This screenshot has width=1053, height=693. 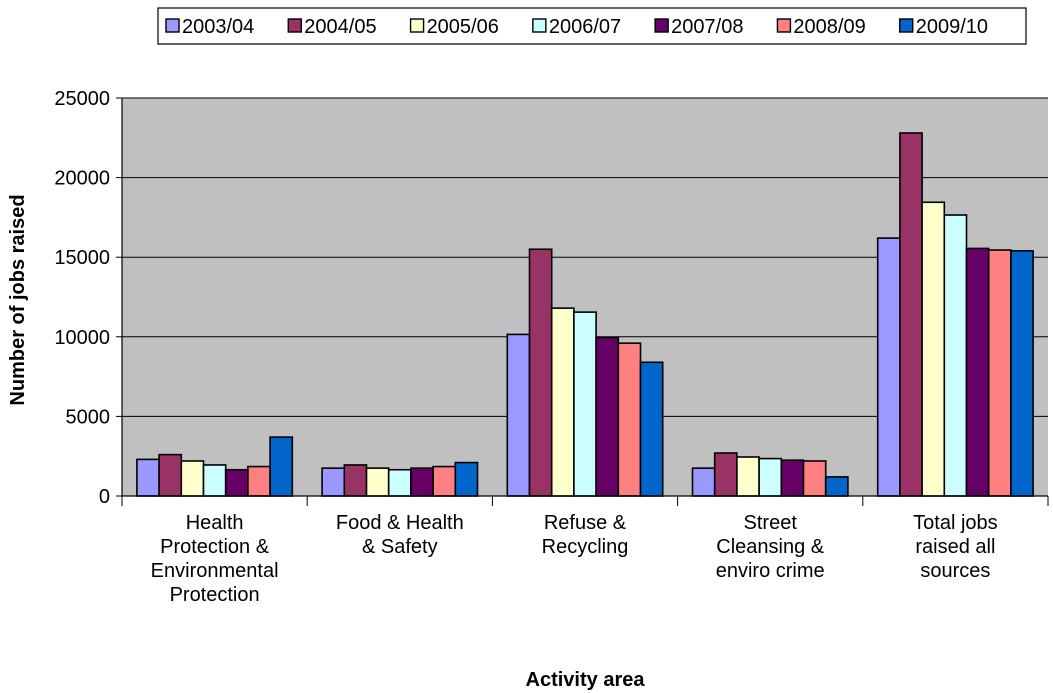 I want to click on y-tick-label: 5000, so click(x=88, y=417).